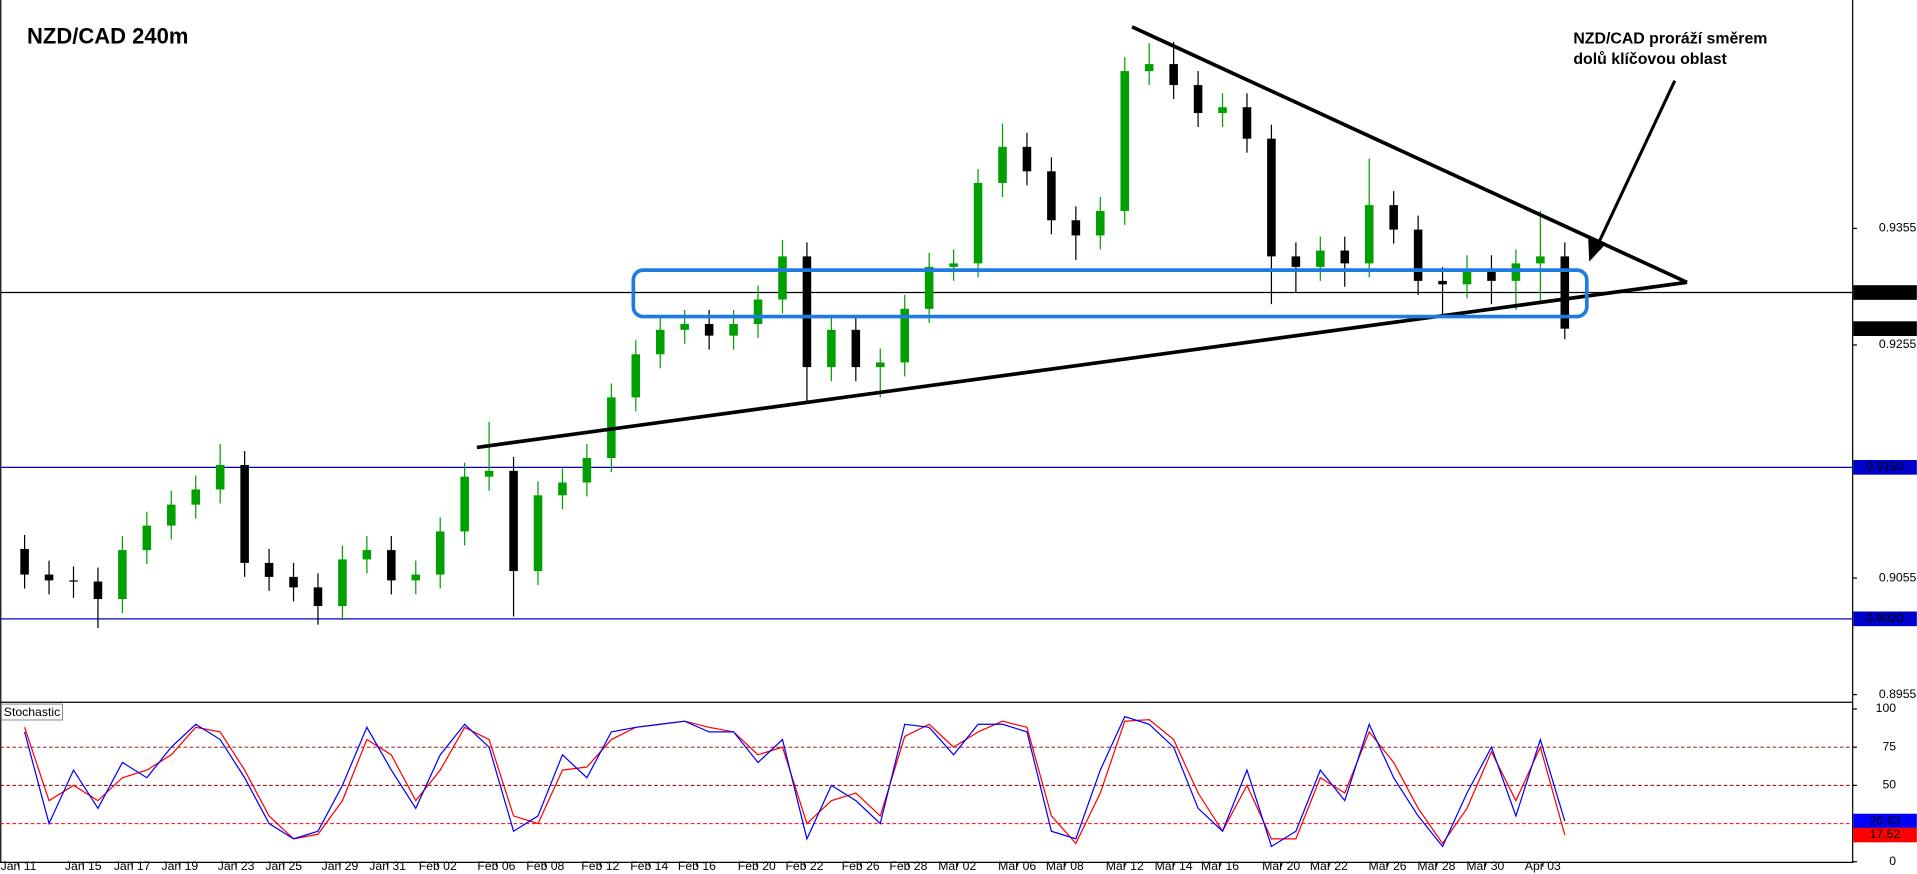  Describe the element at coordinates (1065, 866) in the screenshot. I see `x-tick-label: Mar 08` at that location.